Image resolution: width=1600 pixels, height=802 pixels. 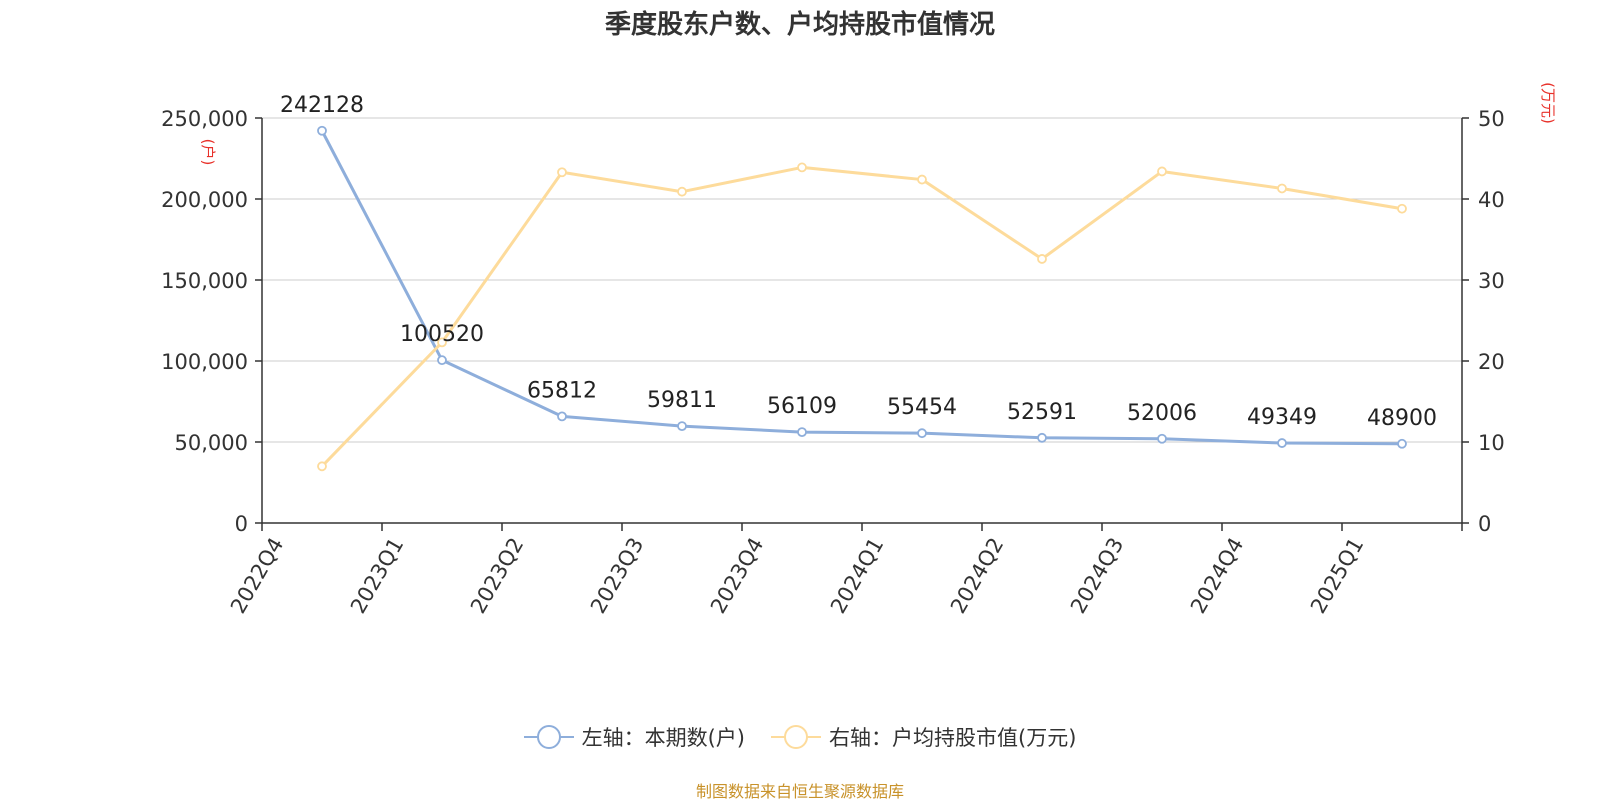 What do you see at coordinates (1162, 413) in the screenshot?
I see `data-label: 52006` at bounding box center [1162, 413].